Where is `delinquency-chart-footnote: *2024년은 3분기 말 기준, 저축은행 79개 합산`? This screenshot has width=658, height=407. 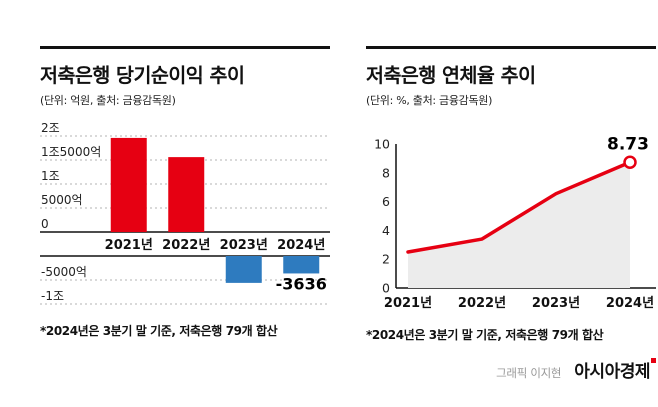 delinquency-chart-footnote: *2024년은 3분기 말 기준, 저축은행 79개 합산 is located at coordinates (485, 335).